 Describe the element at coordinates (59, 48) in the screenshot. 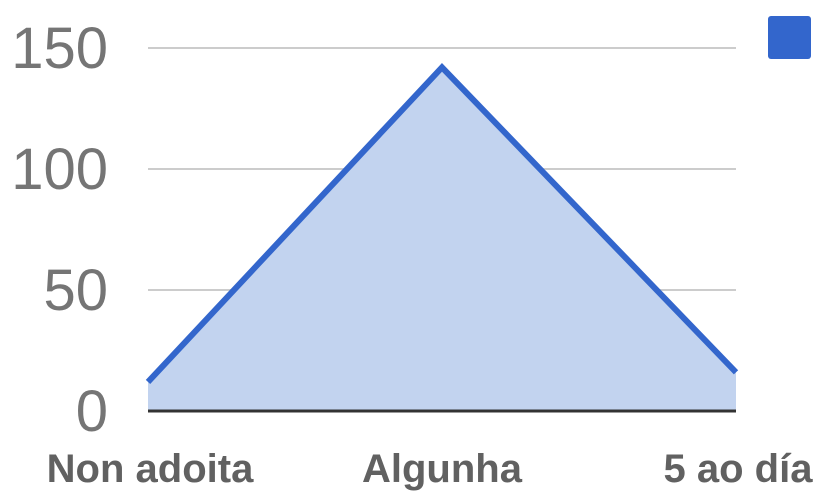

I see `y-tick-label: 150` at that location.